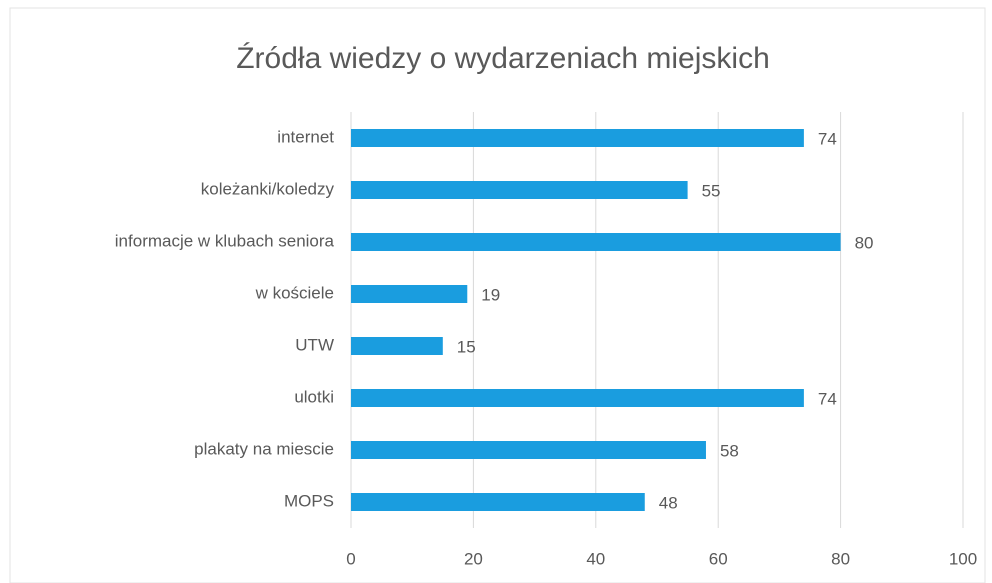 The image size is (992, 583). Describe the element at coordinates (264, 448) in the screenshot. I see `y-tick-label: plakaty na miescie` at that location.